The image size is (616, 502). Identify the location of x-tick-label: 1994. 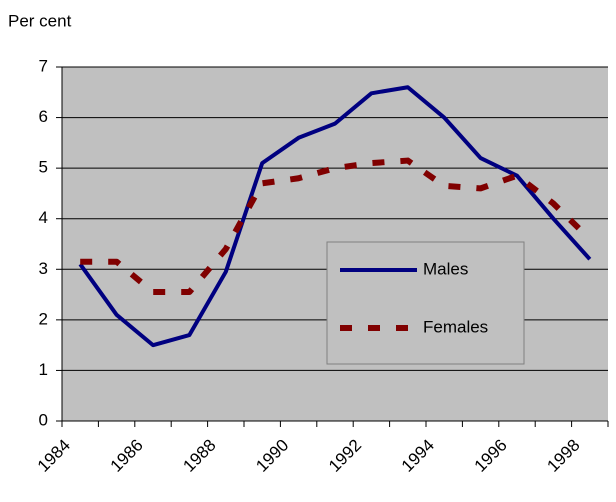
(418, 456).